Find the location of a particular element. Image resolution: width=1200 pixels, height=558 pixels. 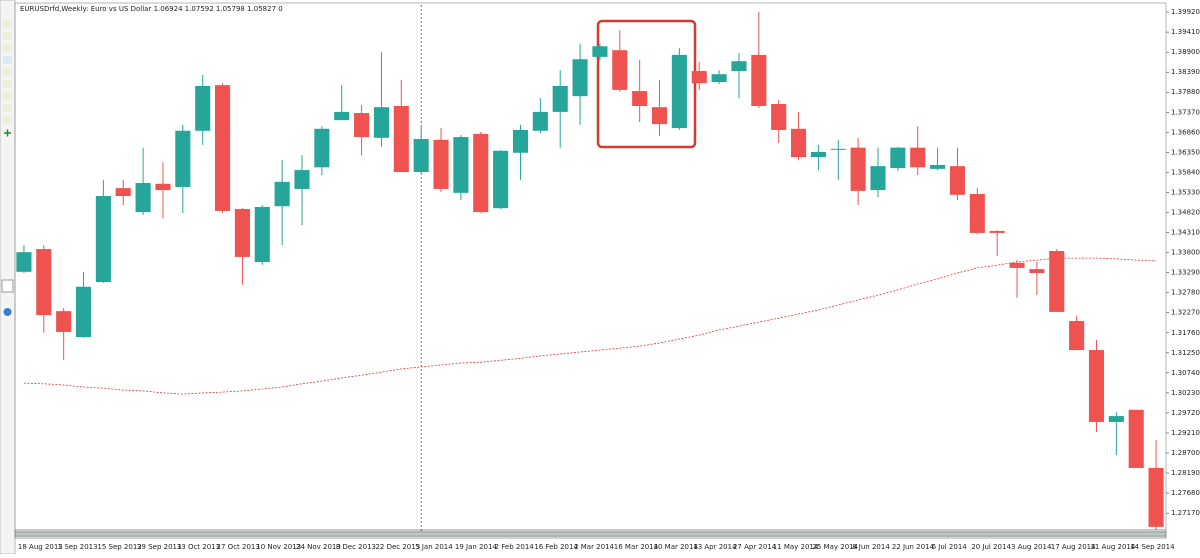

add-icon is located at coordinates (7, 133).